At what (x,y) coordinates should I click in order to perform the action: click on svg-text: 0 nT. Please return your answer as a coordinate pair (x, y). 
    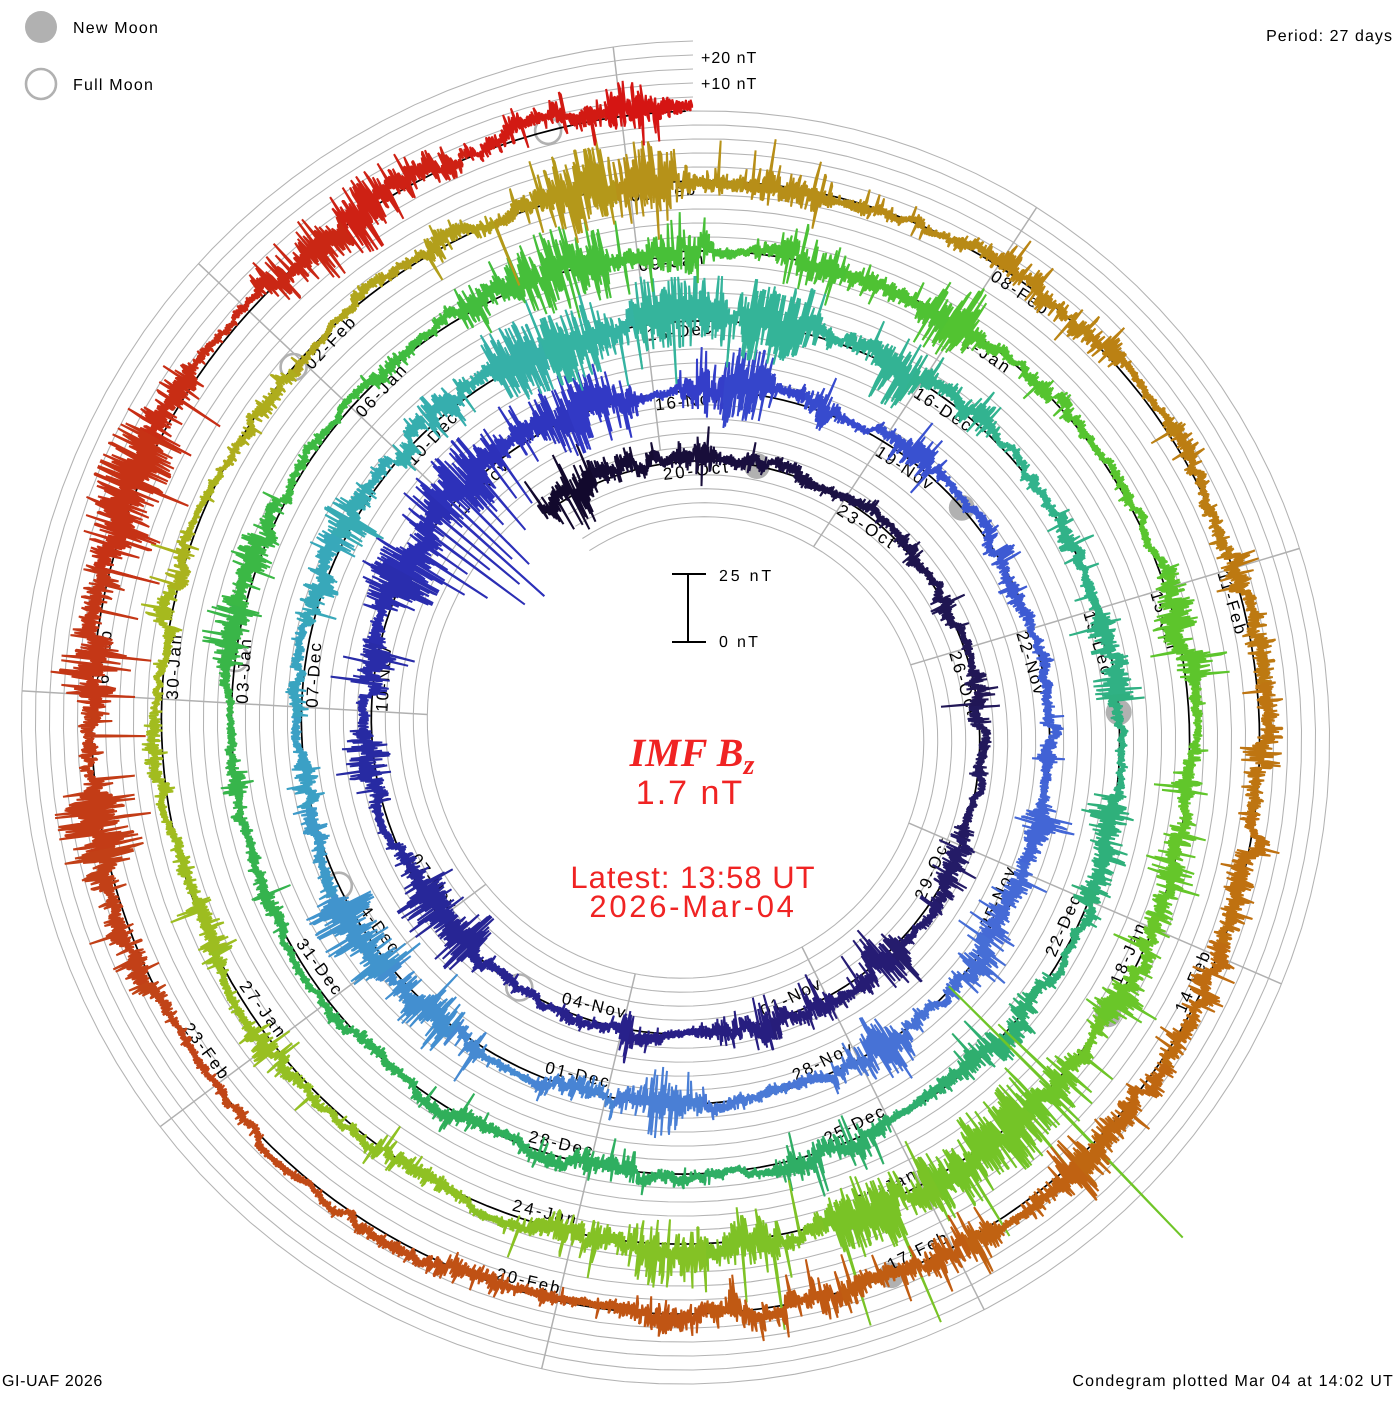
    Looking at the image, I should click on (739, 642).